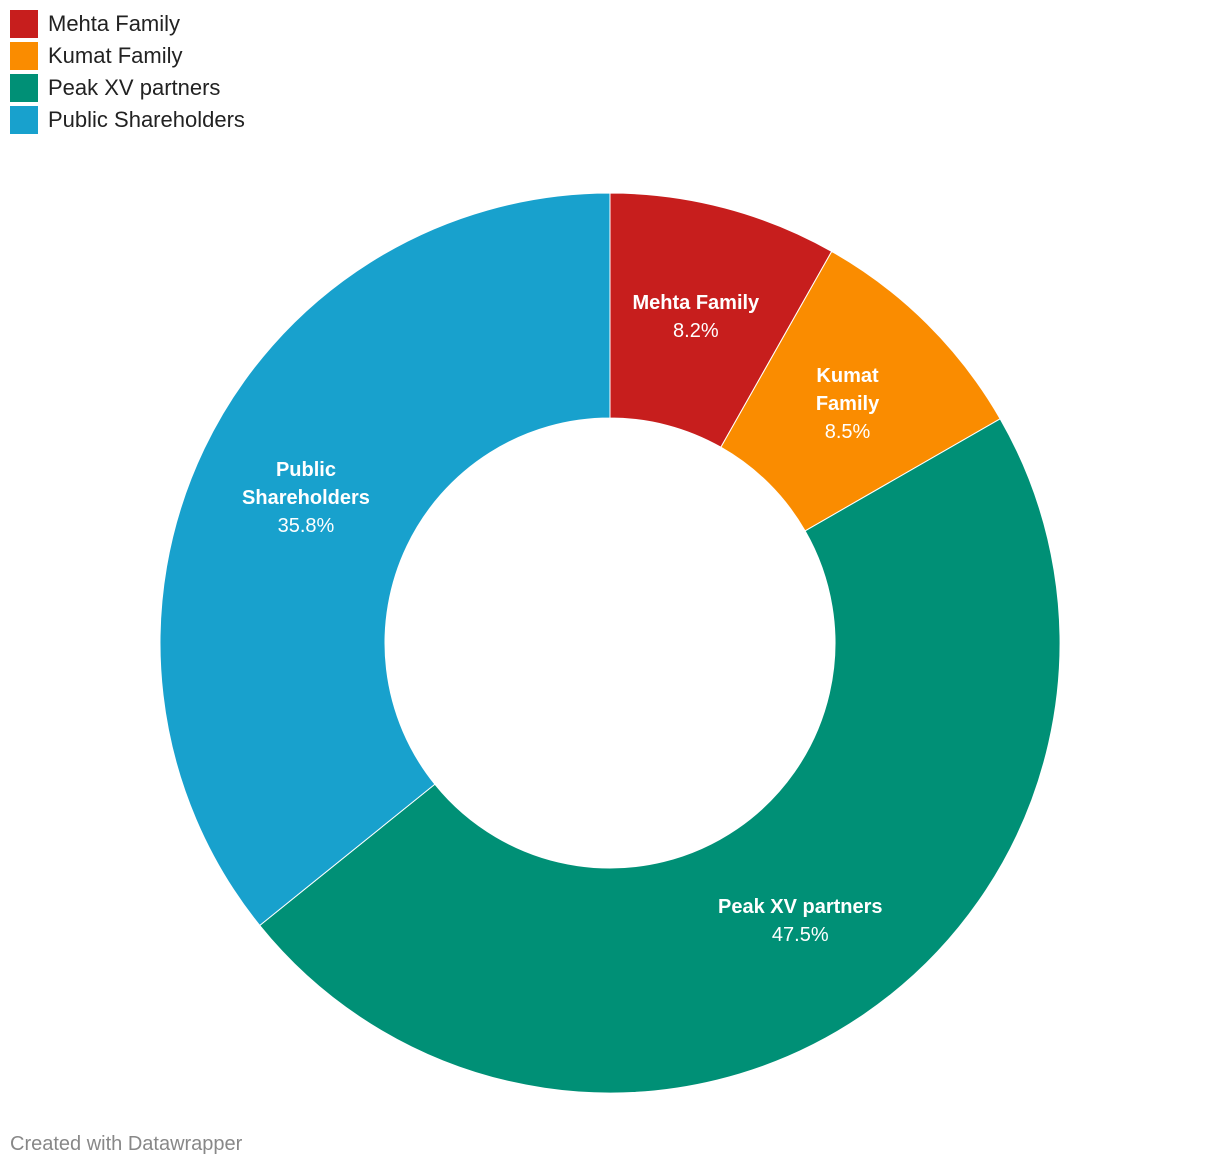 The width and height of the screenshot is (1220, 1170). Describe the element at coordinates (146, 119) in the screenshot. I see `legend-label: Public Shareholders` at that location.